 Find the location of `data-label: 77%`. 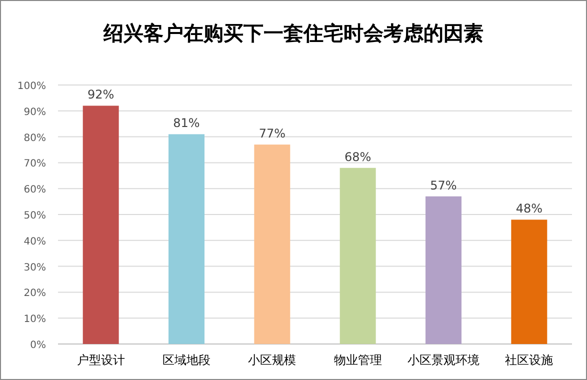

data-label: 77% is located at coordinates (272, 133).